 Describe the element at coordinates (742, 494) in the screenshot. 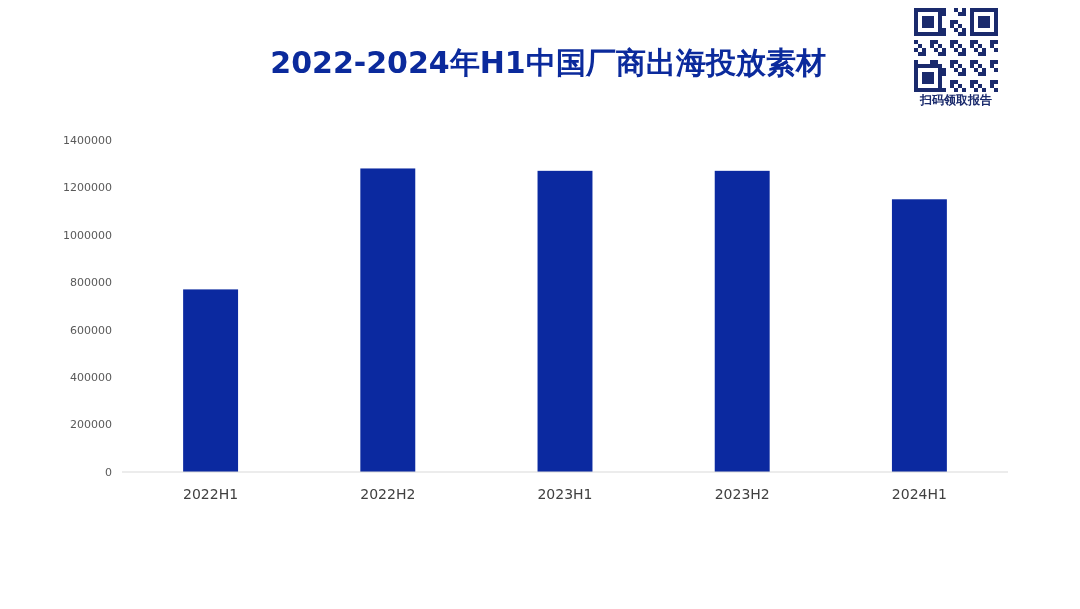

I see `x-tick-label: 2023H2` at that location.